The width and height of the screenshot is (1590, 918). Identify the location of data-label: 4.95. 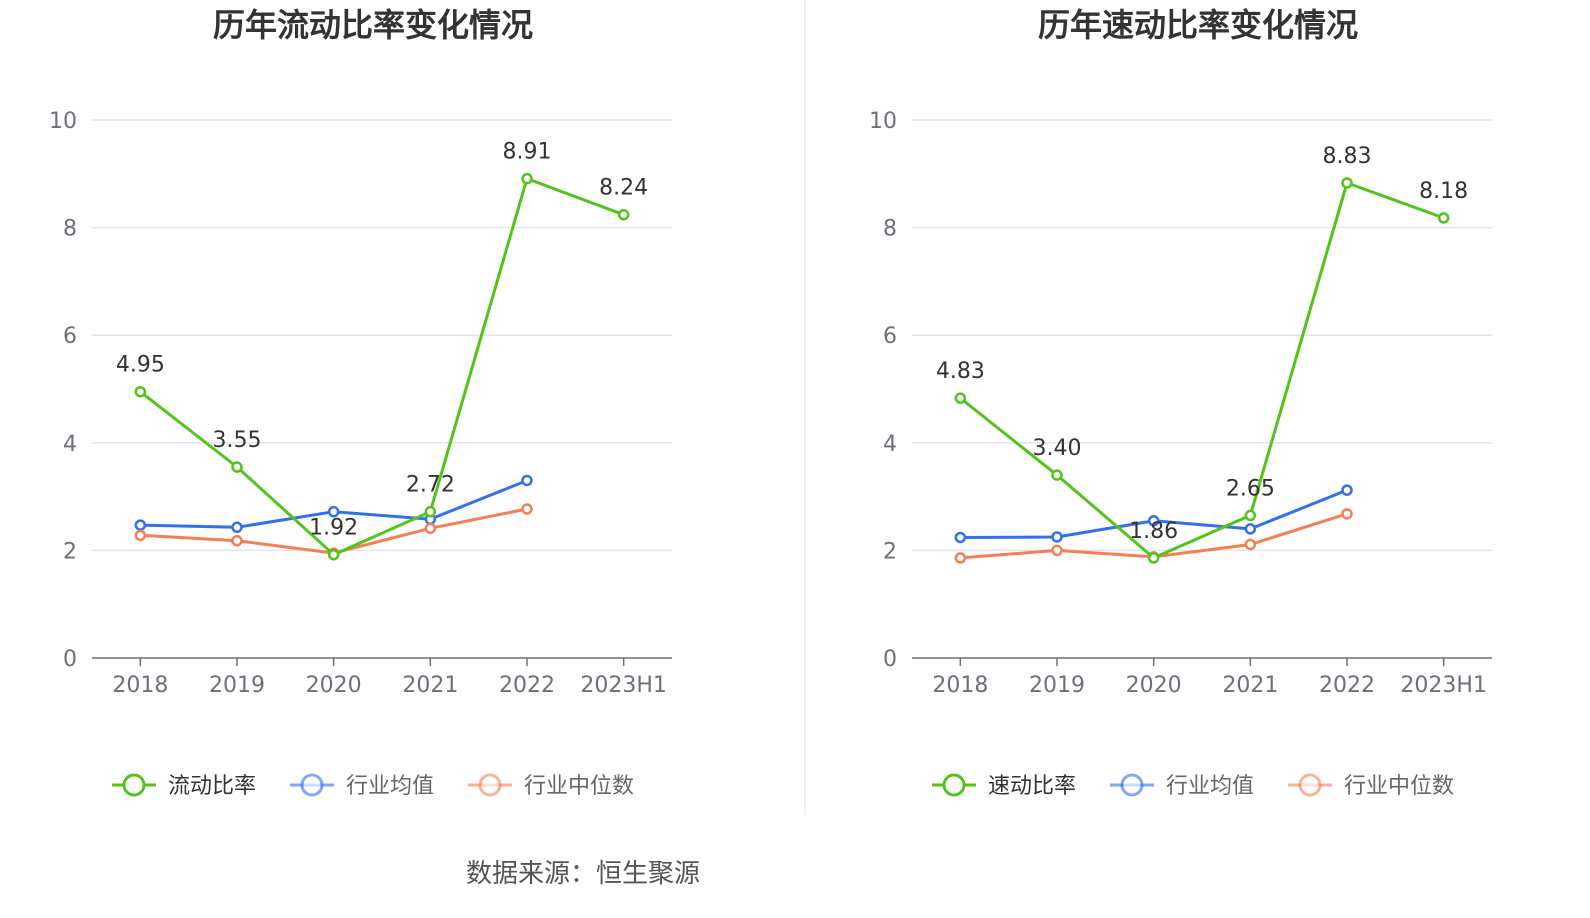
(140, 365).